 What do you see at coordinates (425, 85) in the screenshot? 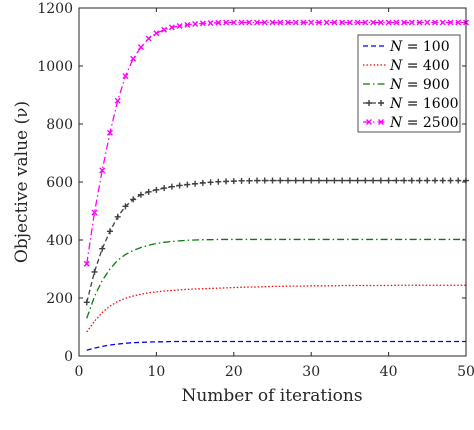
I see `legend-value: = 900` at bounding box center [425, 85].